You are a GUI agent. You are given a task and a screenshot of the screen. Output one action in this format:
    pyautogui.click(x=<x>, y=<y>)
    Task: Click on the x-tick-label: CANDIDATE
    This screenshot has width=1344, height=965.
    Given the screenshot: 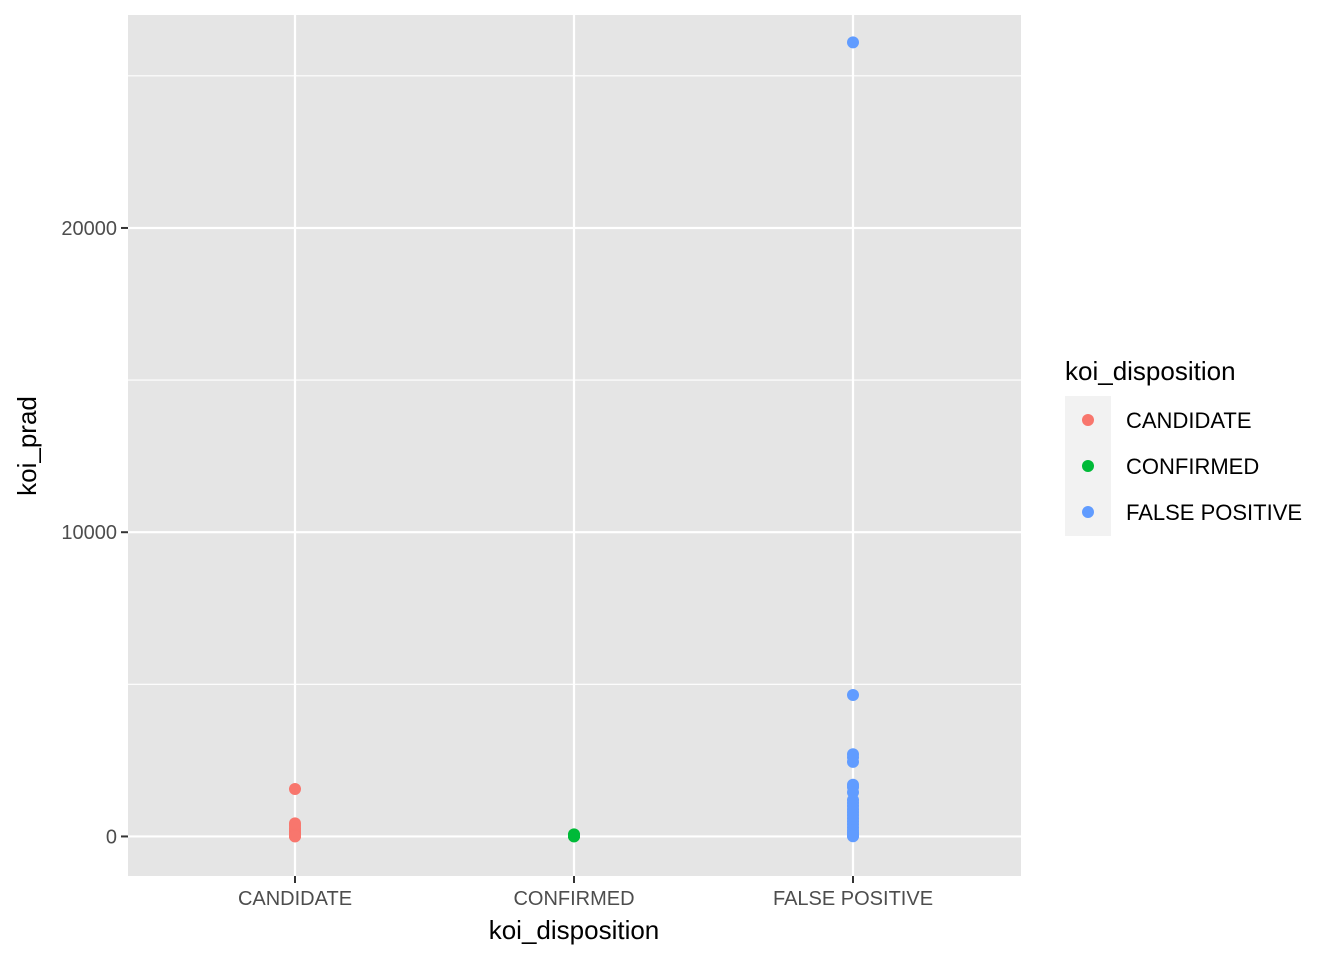 What is the action you would take?
    pyautogui.click(x=295, y=899)
    